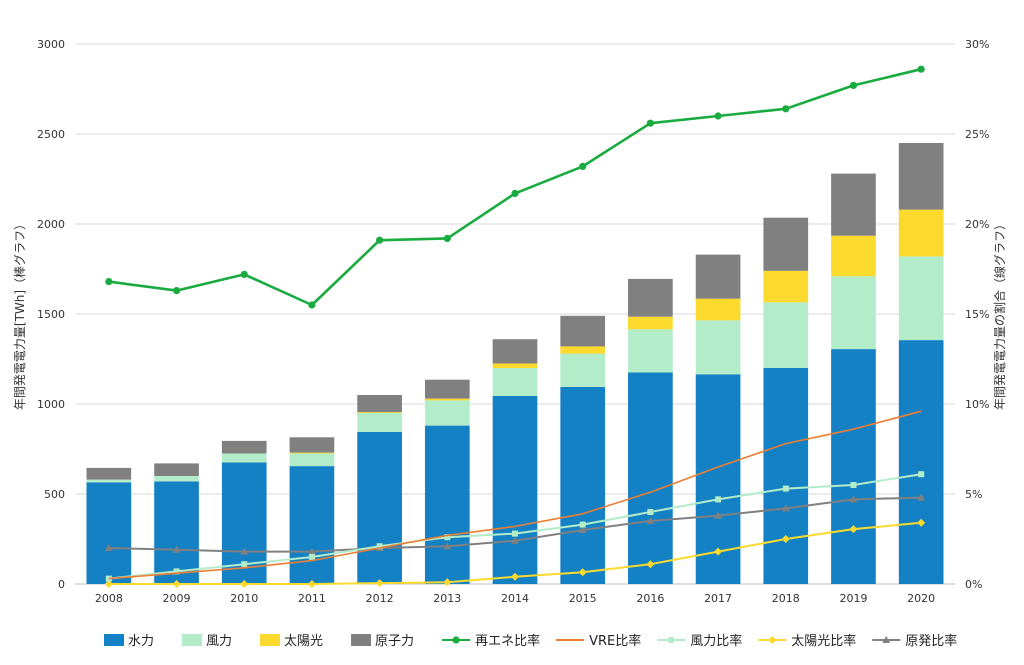 The image size is (1024, 665). Describe the element at coordinates (914, 641) in the screenshot. I see `legend-item: 原発比率` at that location.